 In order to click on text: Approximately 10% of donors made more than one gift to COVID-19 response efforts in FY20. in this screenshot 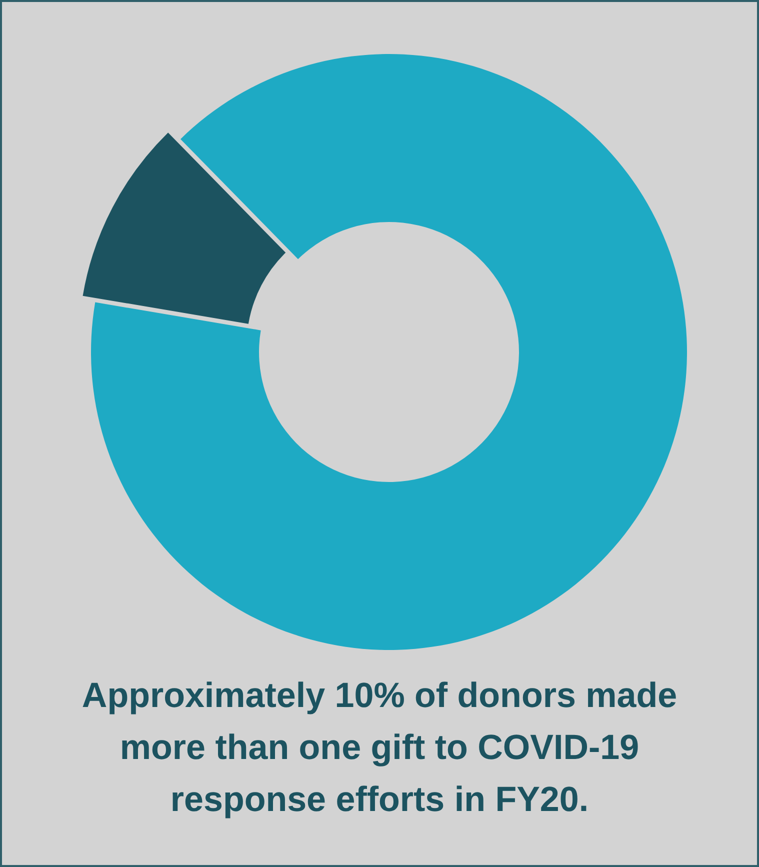, I will do `click(379, 748)`.